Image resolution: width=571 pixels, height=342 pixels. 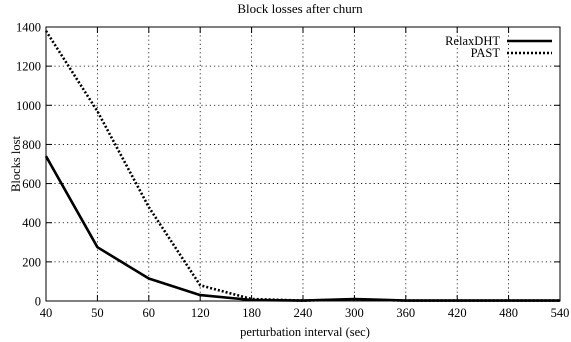 What do you see at coordinates (28, 106) in the screenshot?
I see `y-tick-label: 1000` at bounding box center [28, 106].